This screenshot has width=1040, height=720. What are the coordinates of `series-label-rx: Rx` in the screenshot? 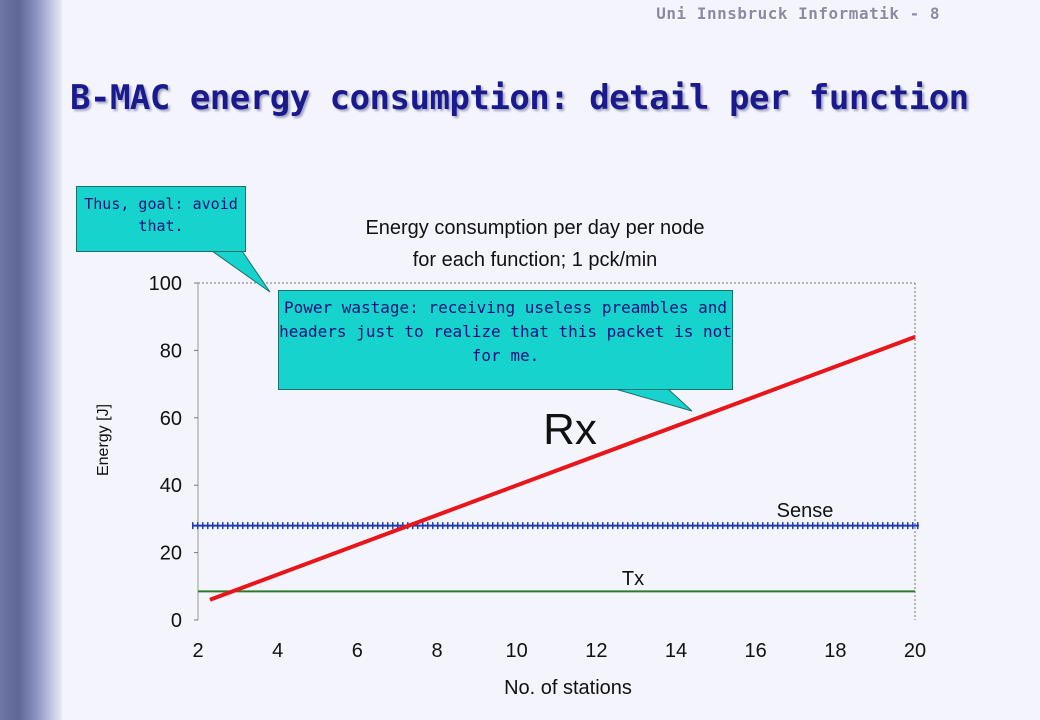 It's located at (570, 429).